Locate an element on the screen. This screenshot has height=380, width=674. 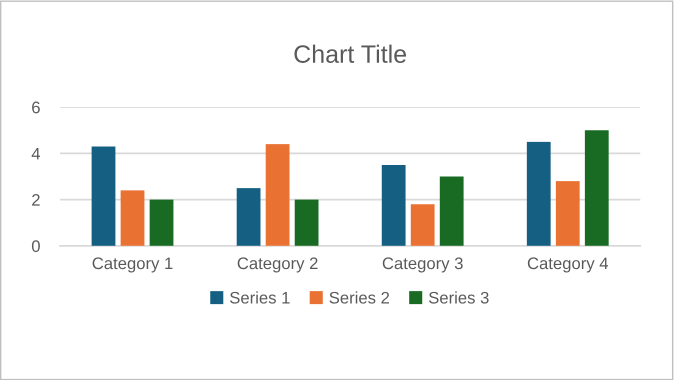
y-tick-label: 4 is located at coordinates (36, 154).